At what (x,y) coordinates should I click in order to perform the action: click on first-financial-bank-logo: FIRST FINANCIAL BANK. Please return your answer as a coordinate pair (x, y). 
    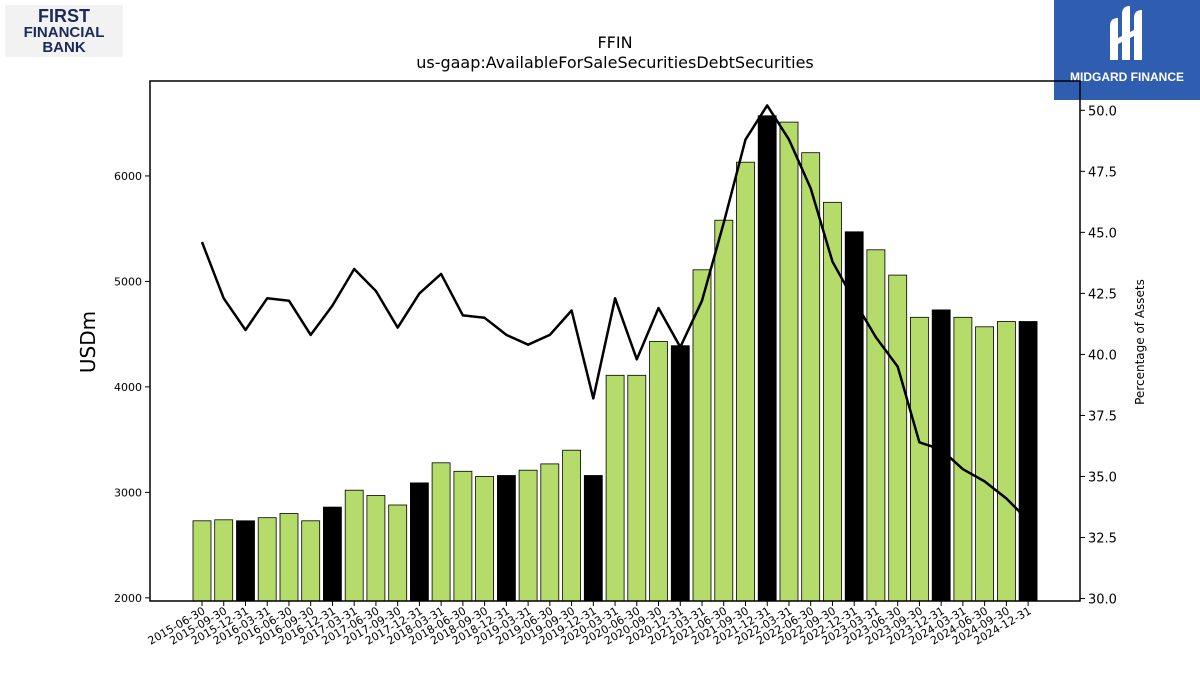
    Looking at the image, I should click on (64, 31).